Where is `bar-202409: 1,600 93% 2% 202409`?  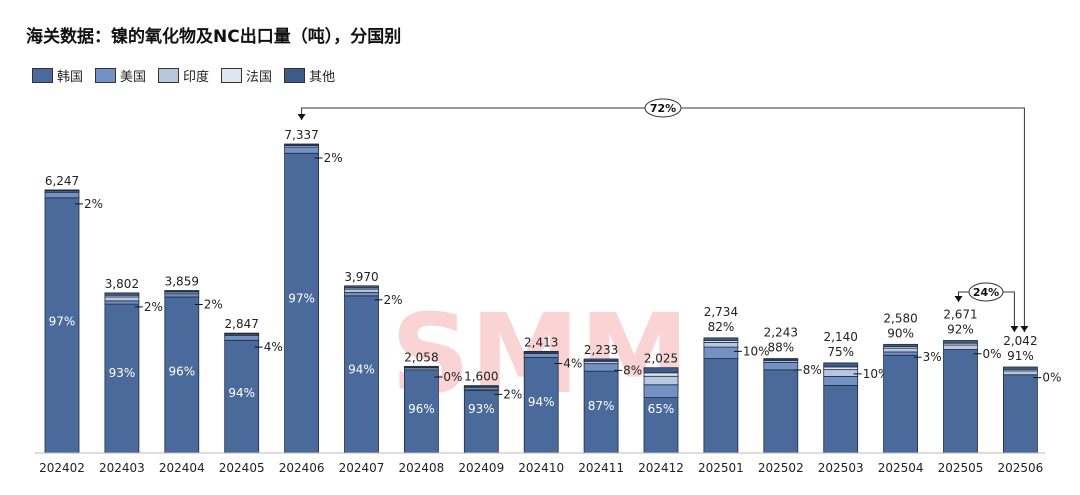 bar-202409: 1,600 93% 2% 202409 is located at coordinates (490, 422).